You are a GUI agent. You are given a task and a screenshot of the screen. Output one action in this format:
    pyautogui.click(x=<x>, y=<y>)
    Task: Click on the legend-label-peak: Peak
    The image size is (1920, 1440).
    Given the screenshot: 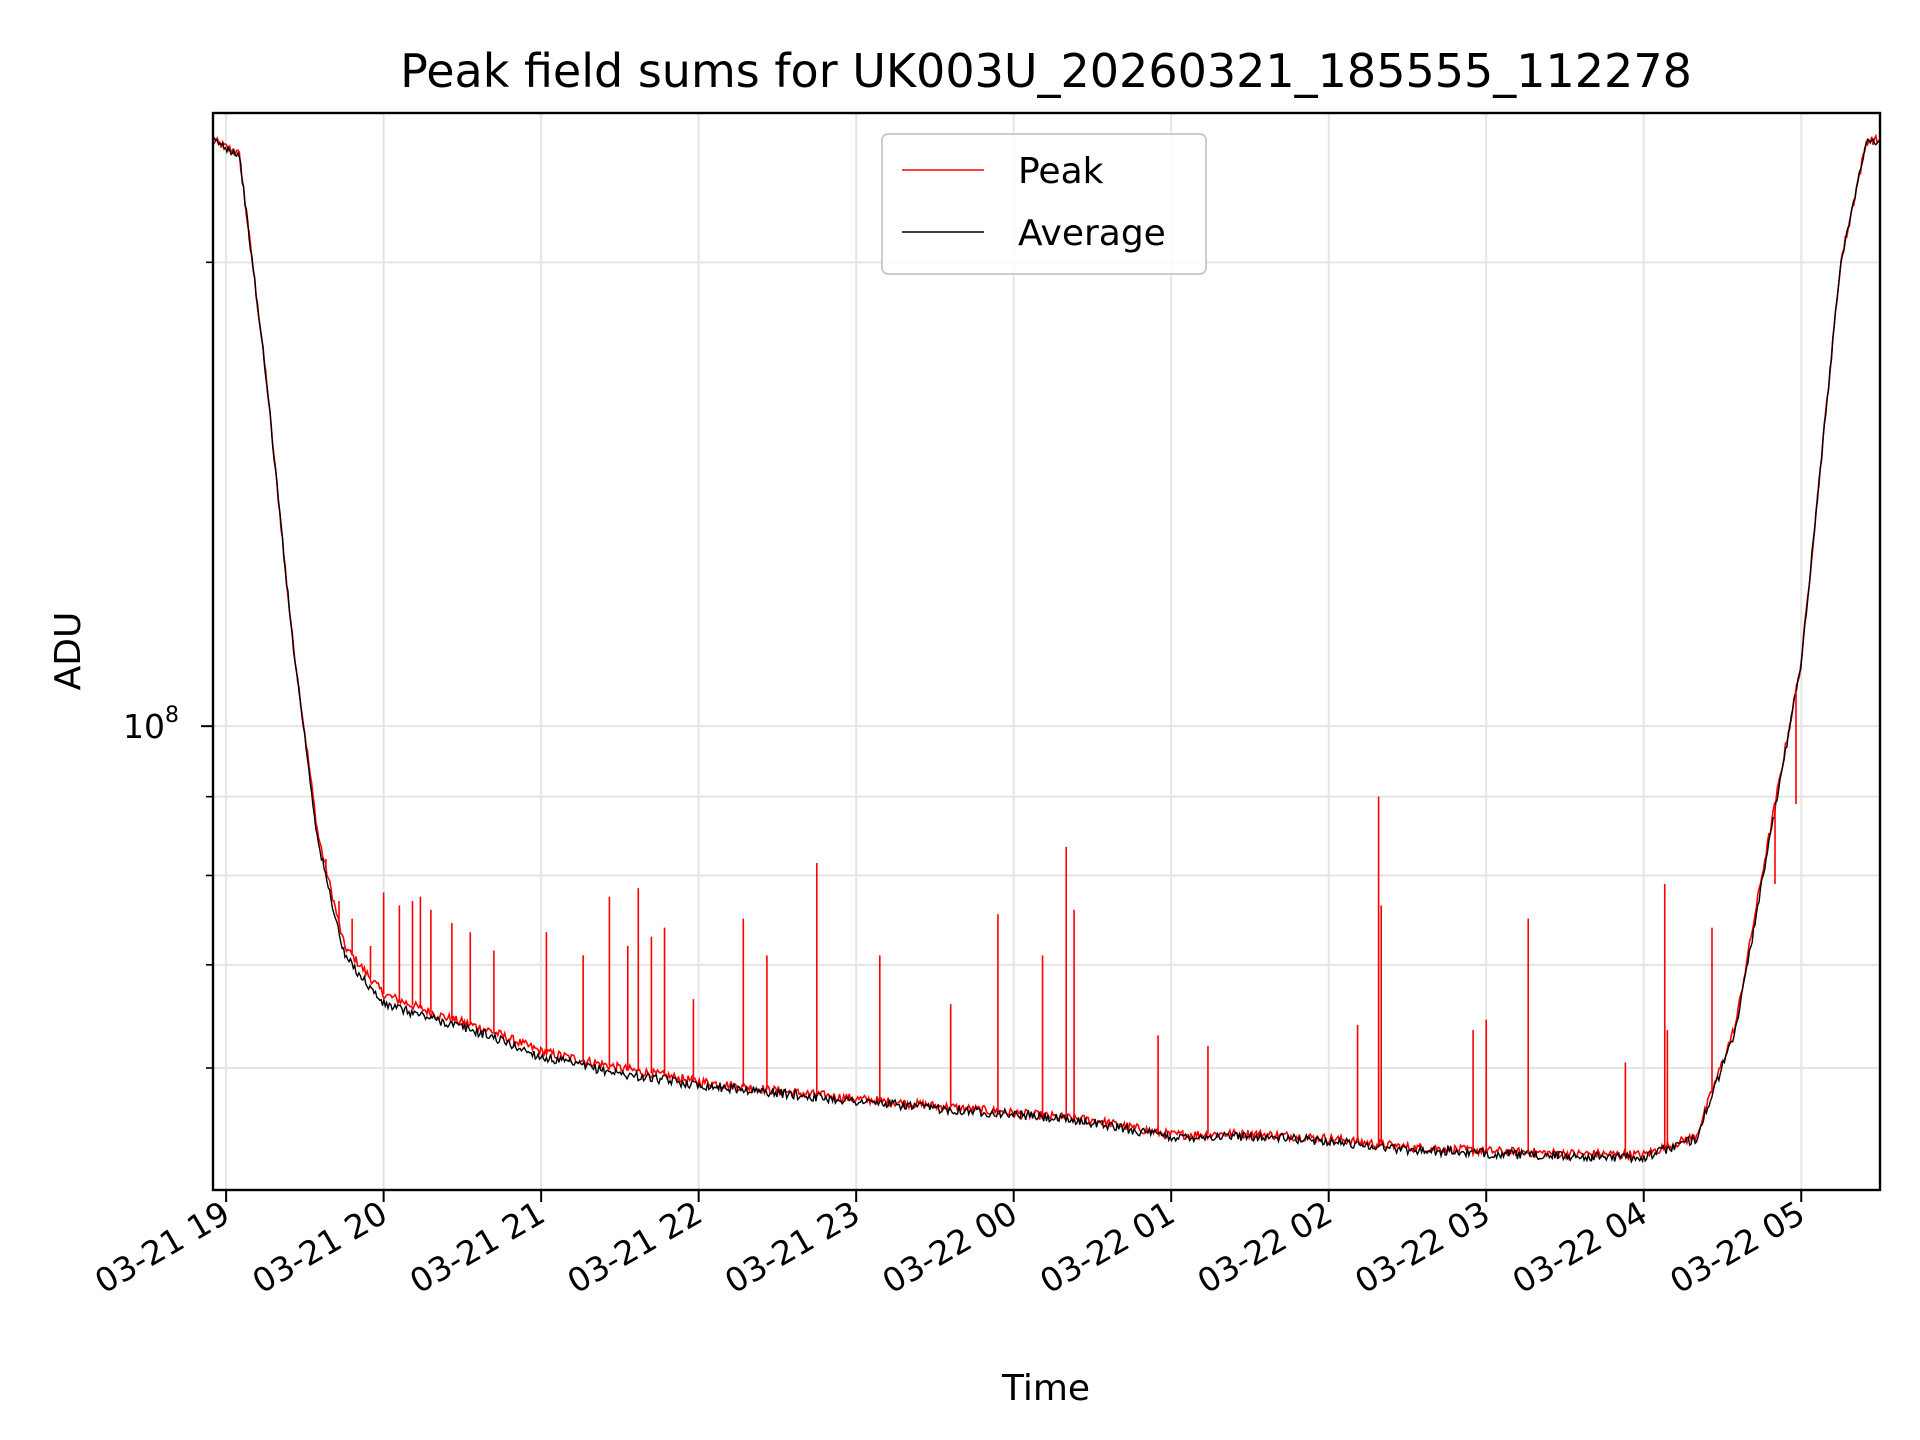 What is the action you would take?
    pyautogui.click(x=1061, y=171)
    